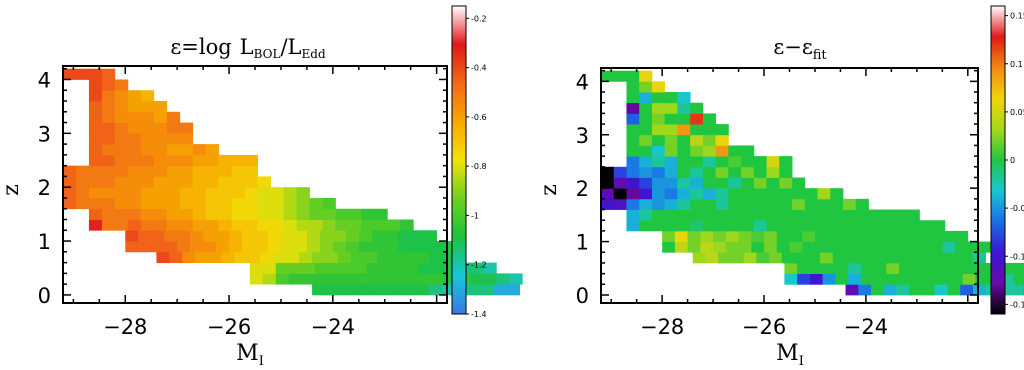 Image resolution: width=1024 pixels, height=370 pixels. Describe the element at coordinates (1016, 64) in the screenshot. I see `colorbar-tick-label: 0.1` at that location.